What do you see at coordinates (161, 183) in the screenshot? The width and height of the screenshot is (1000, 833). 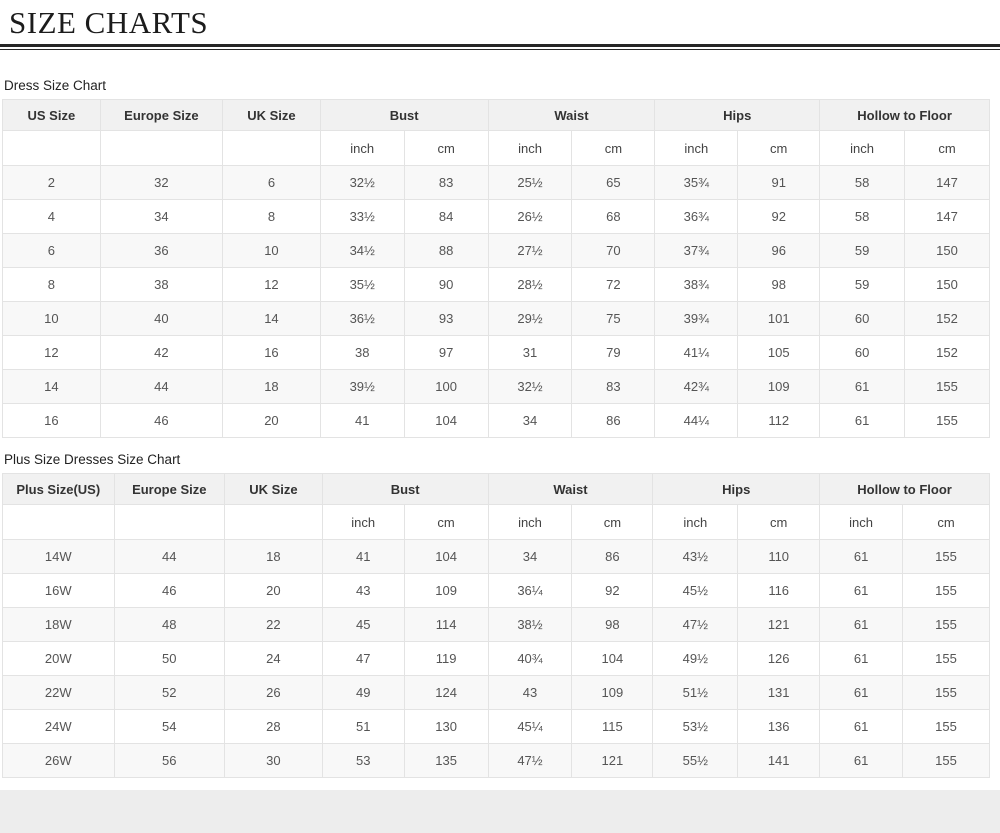 I see `value-cell: 32` at bounding box center [161, 183].